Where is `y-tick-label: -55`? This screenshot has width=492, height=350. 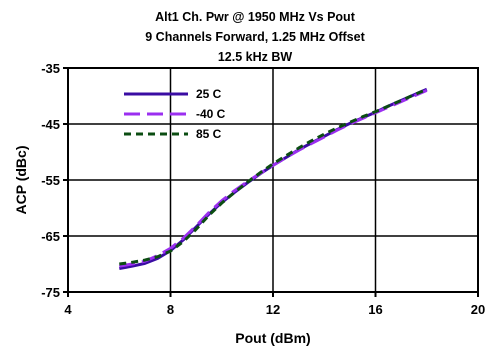
y-tick-label: -55 is located at coordinates (50, 180).